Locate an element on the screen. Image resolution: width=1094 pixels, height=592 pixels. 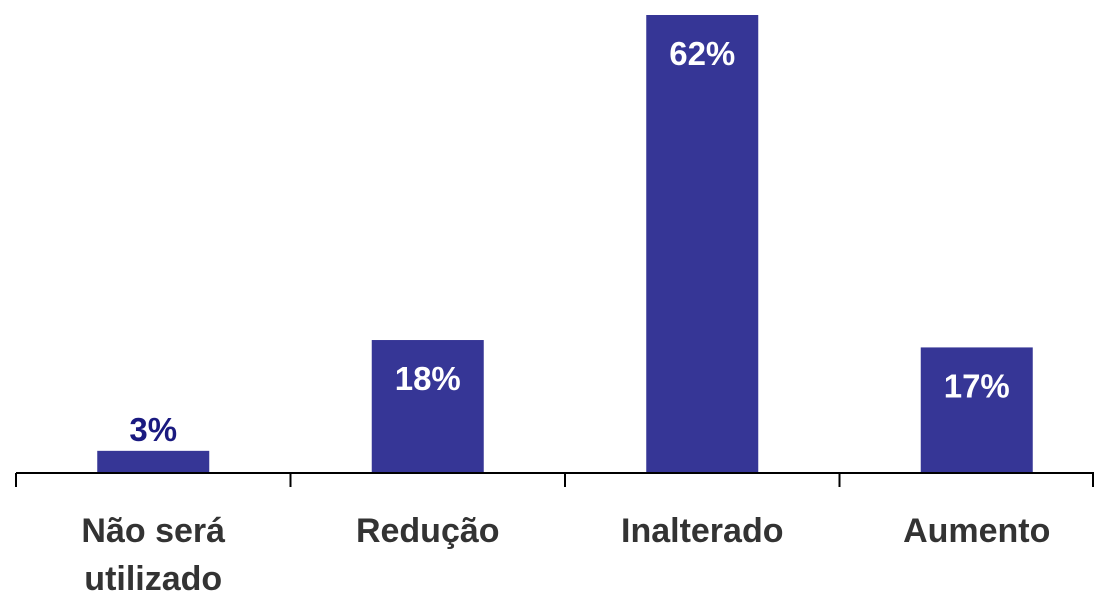
category-label-2: Inalterado is located at coordinates (702, 531).